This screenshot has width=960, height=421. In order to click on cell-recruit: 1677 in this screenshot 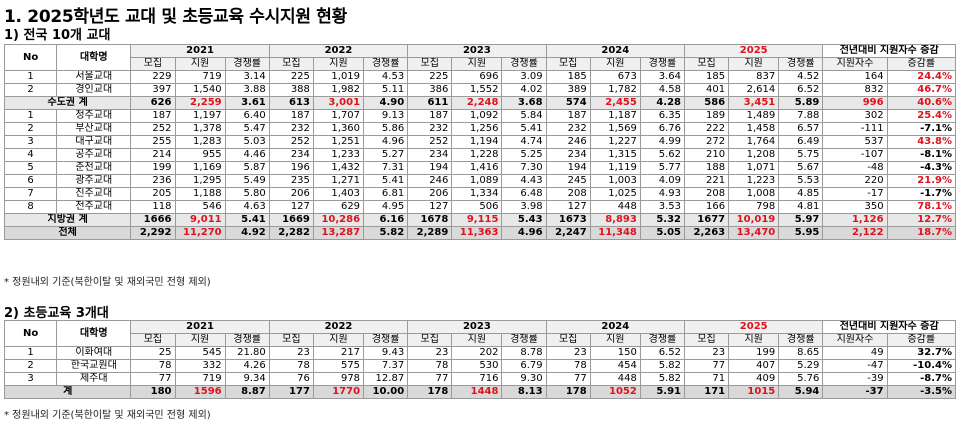, I will do `click(706, 220)`.